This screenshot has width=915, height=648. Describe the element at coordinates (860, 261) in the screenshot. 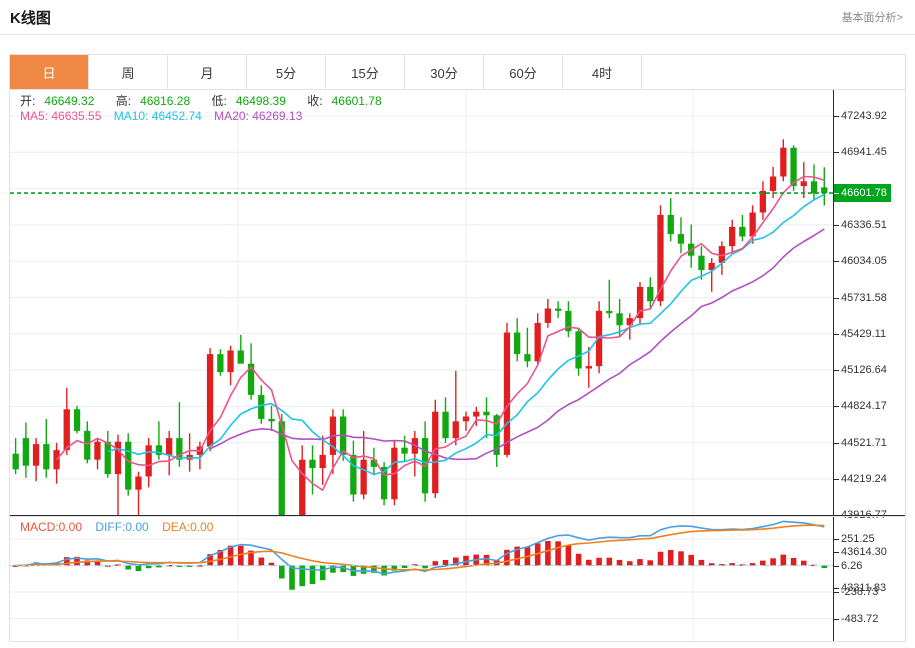

I see `price-tick: 46034.05` at that location.